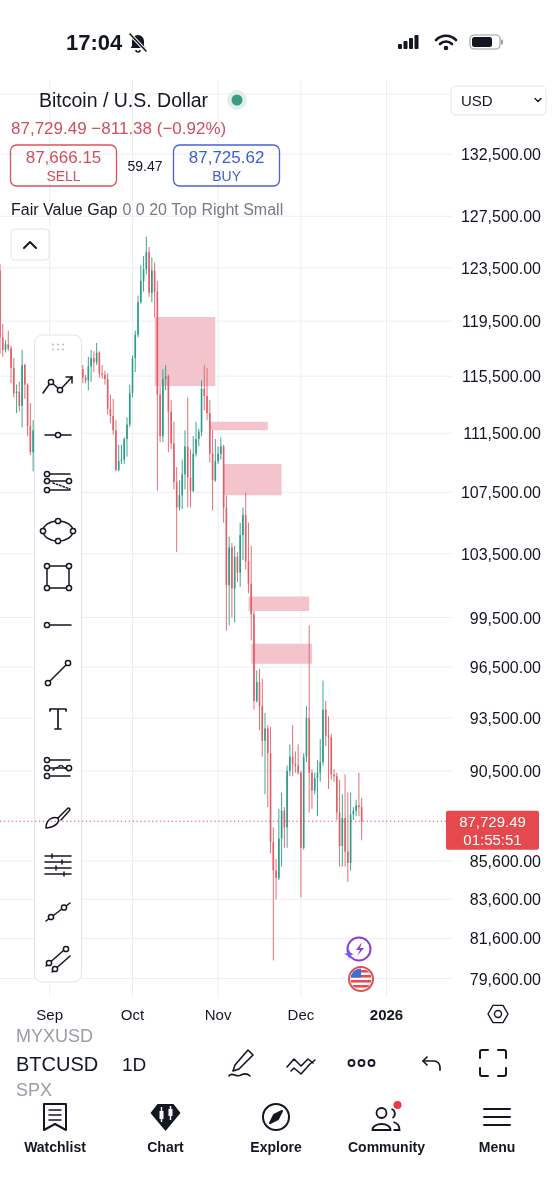 Image resolution: width=553 pixels, height=1200 pixels. Describe the element at coordinates (502, 321) in the screenshot. I see `y-tick-label: 119,500.00` at that location.